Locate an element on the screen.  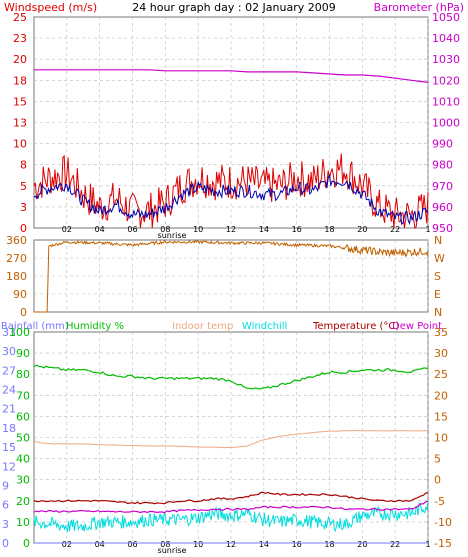
windspeed-tick: 8 is located at coordinates (23, 165).